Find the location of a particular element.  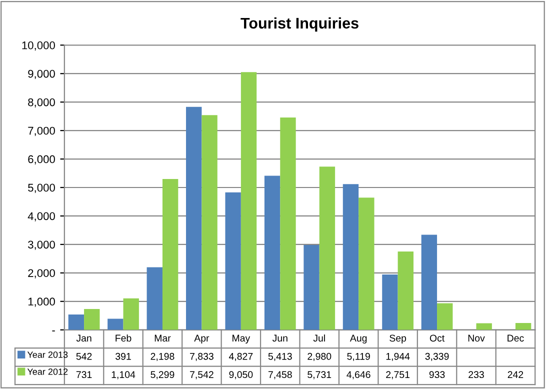

data-label: 7,833 is located at coordinates (202, 356).